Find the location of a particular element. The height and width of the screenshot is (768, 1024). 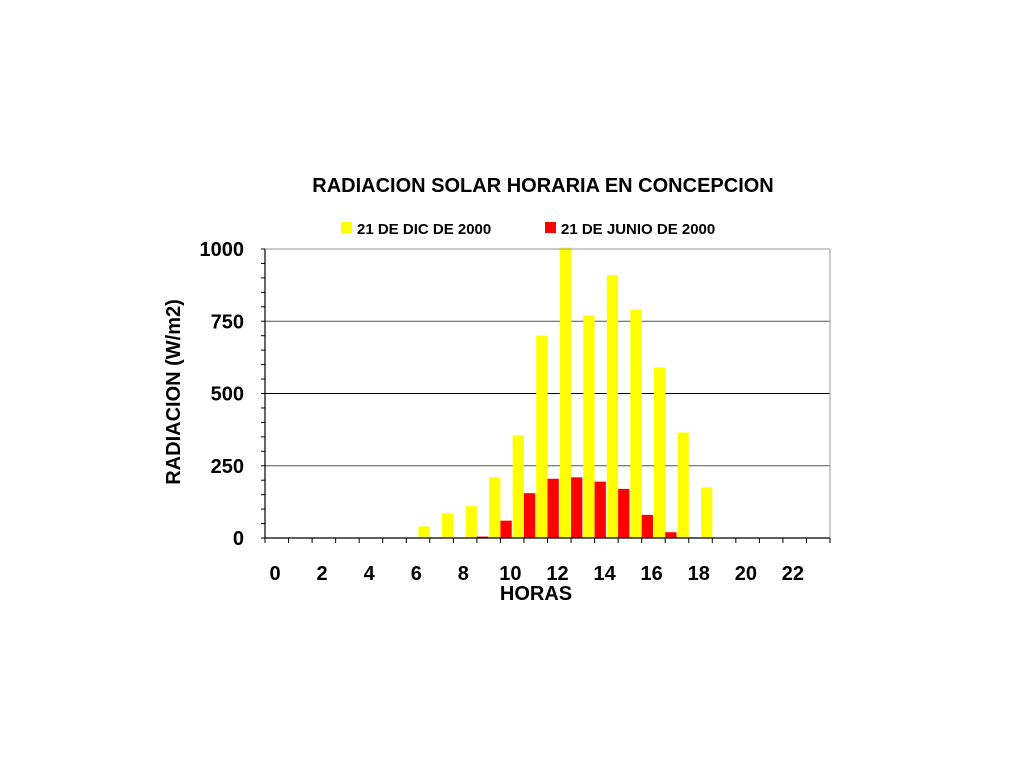

y-tick-label: 750 is located at coordinates (227, 322).